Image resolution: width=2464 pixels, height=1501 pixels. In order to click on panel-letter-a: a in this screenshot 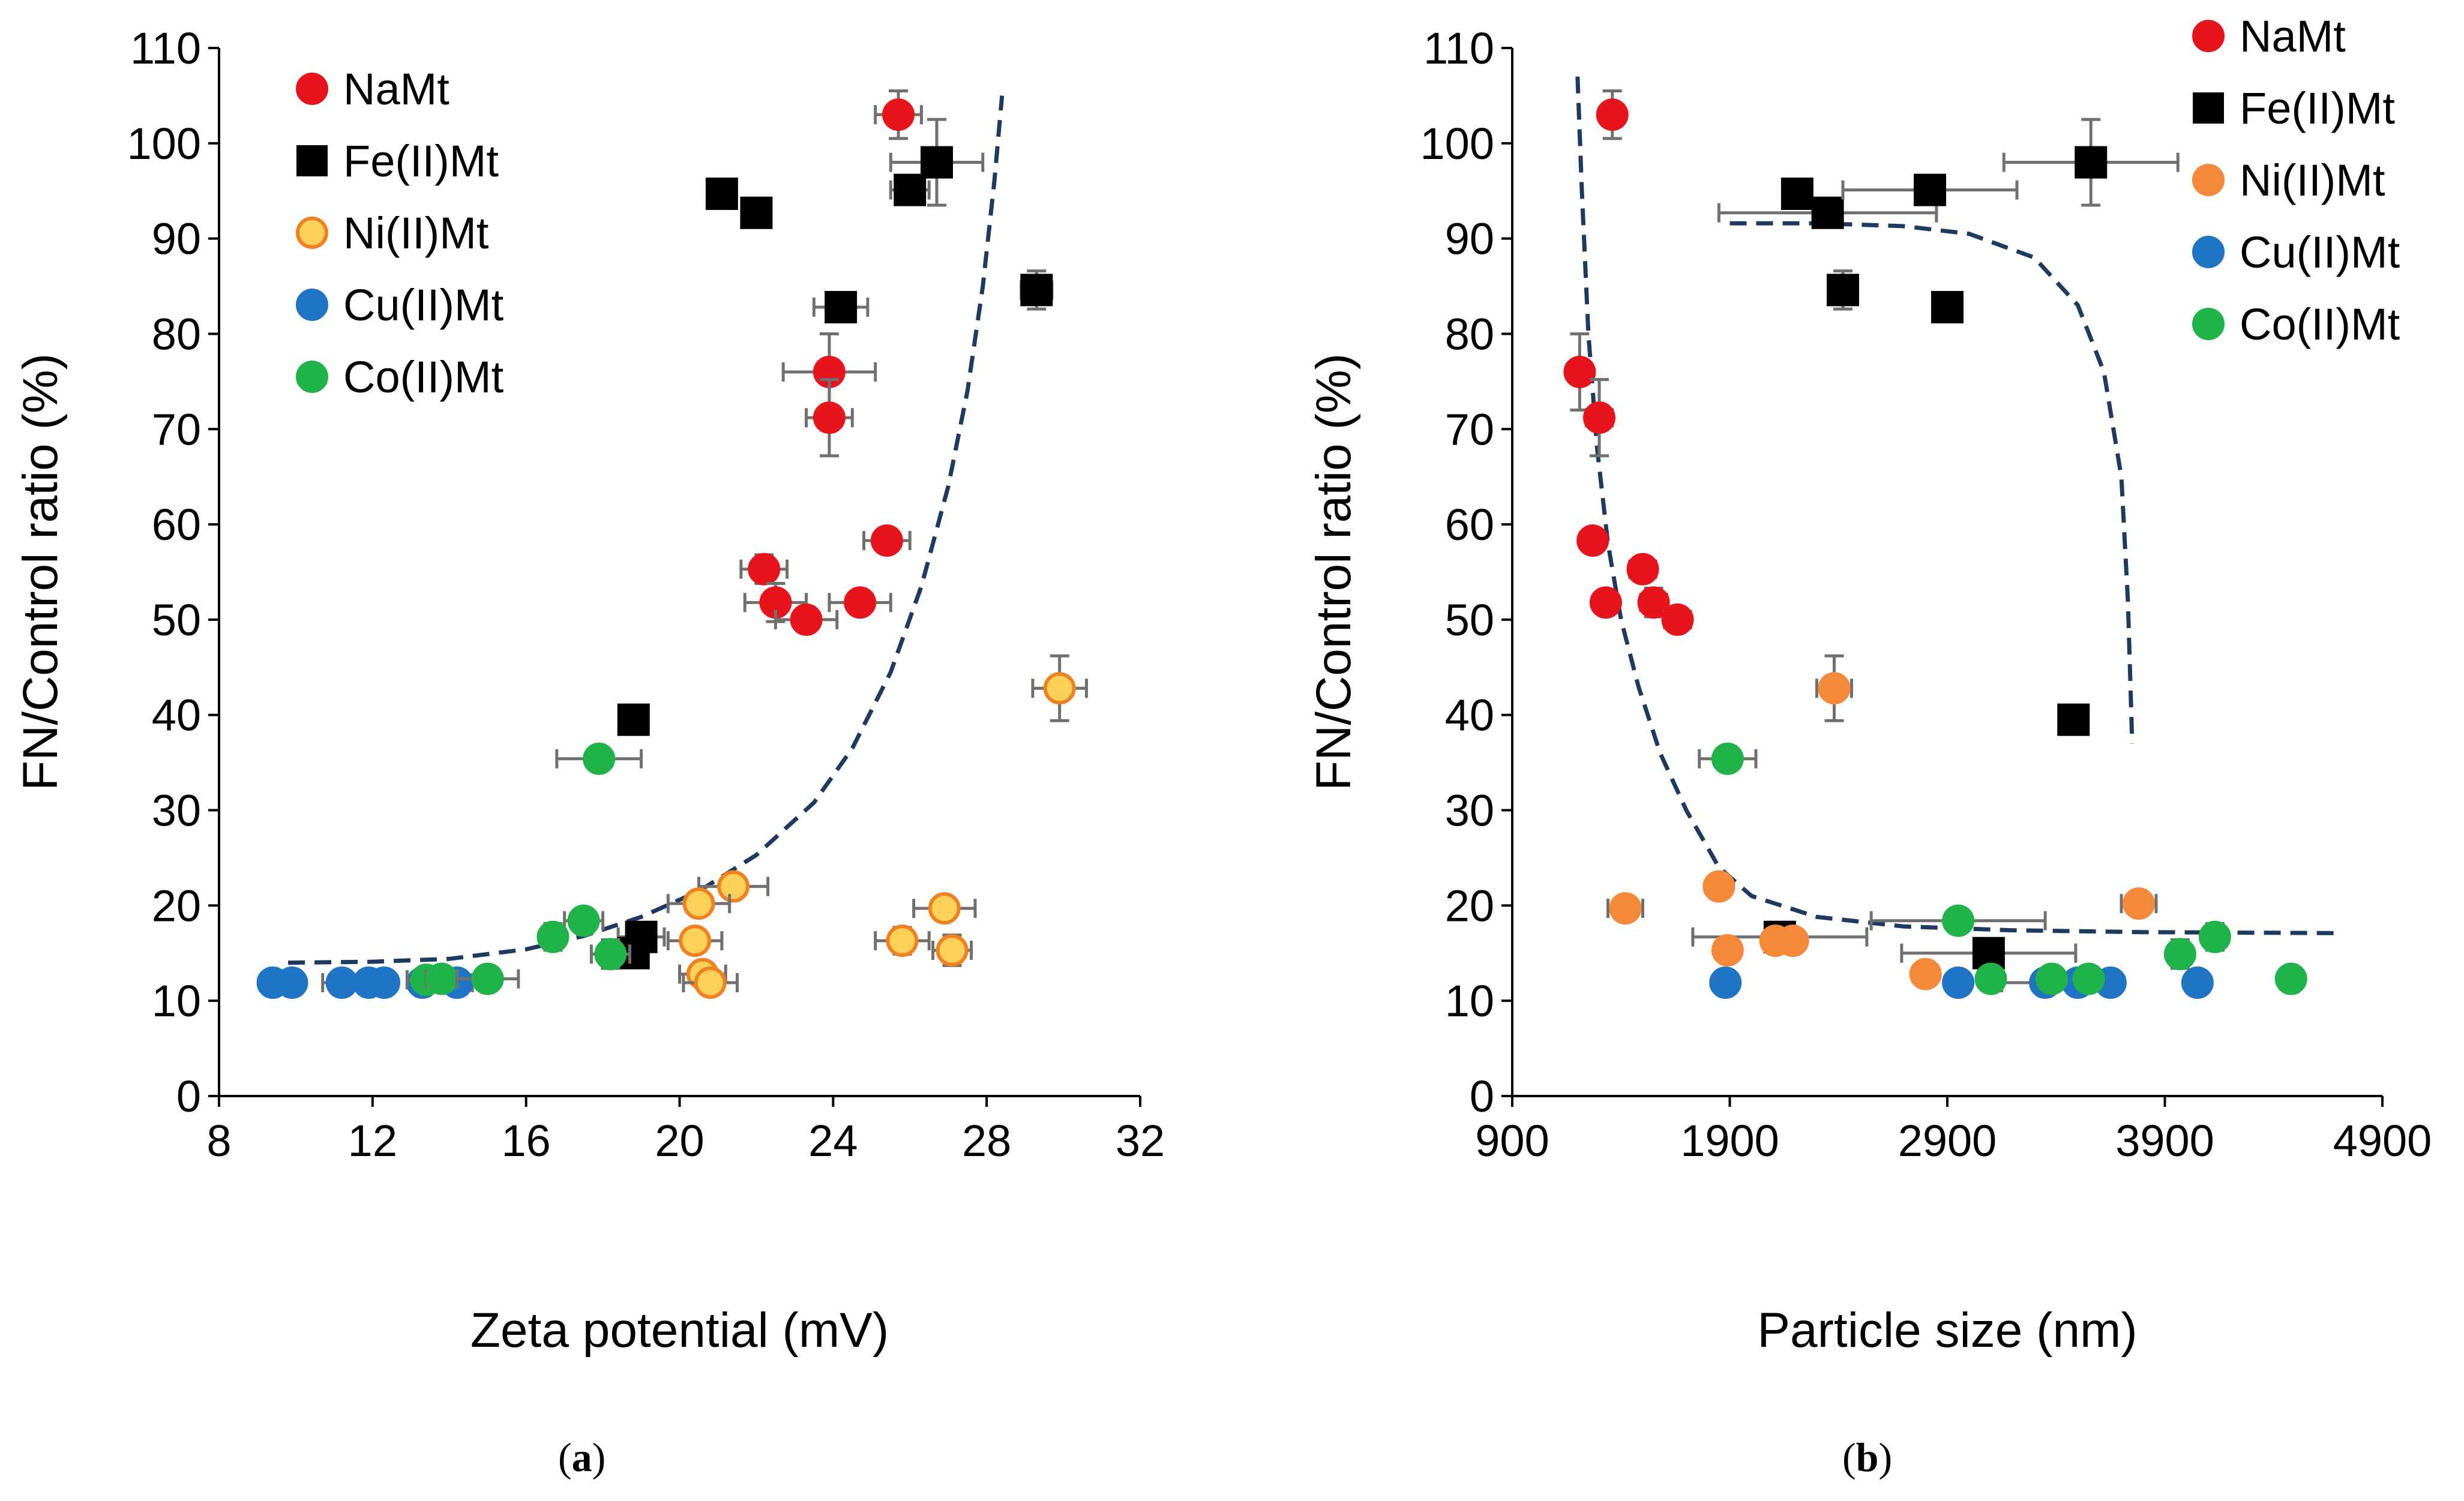, I will do `click(581, 1457)`.